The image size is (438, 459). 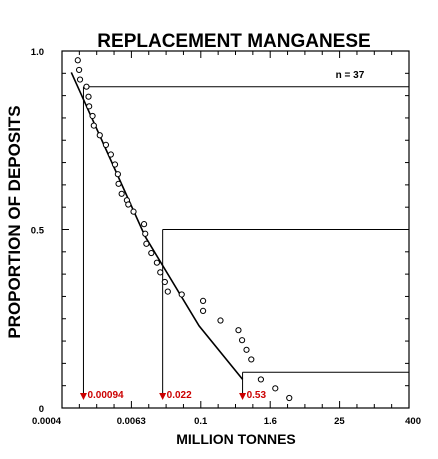 I want to click on y-tick-label: 1.0, so click(x=37, y=52).